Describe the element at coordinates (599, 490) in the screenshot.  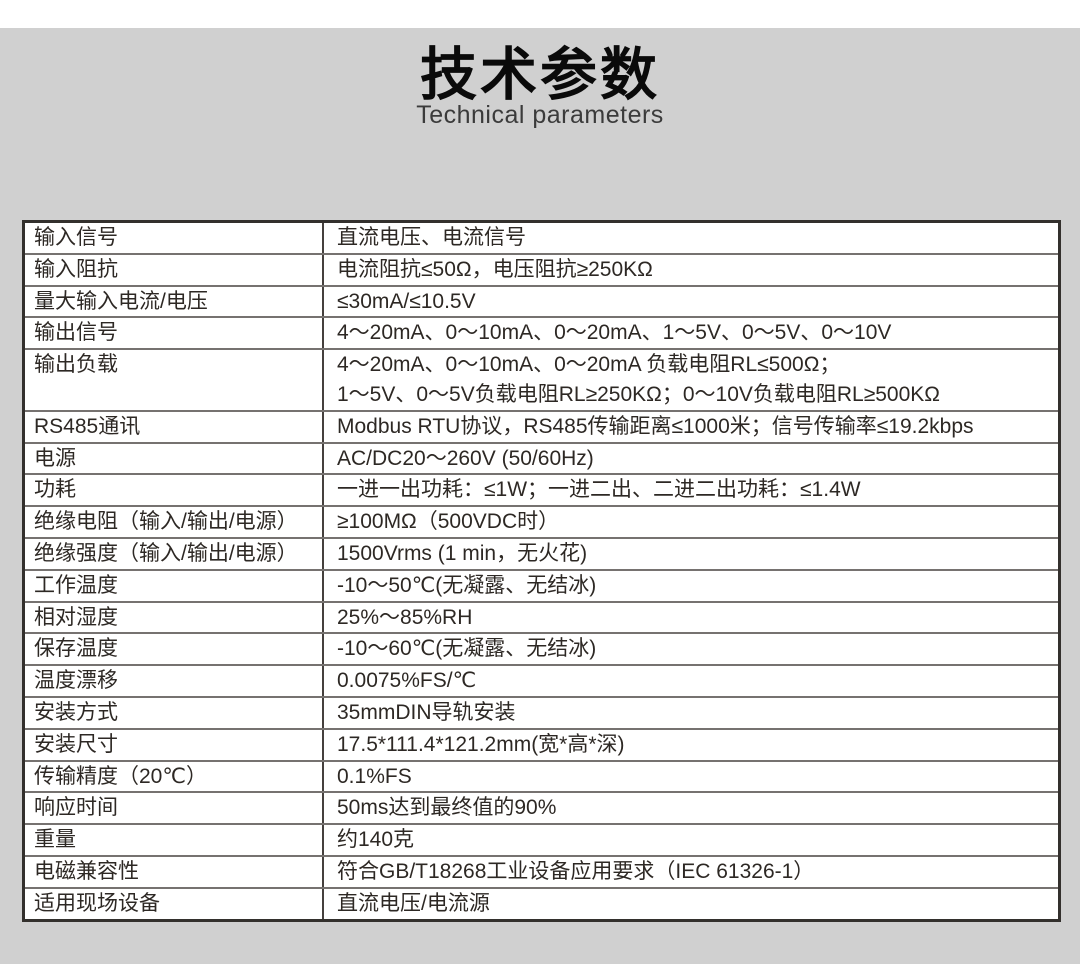
I see `param-value-line: 一进一出功耗：≤1W；一进二出、二进二出功耗：≤1.4W` at that location.